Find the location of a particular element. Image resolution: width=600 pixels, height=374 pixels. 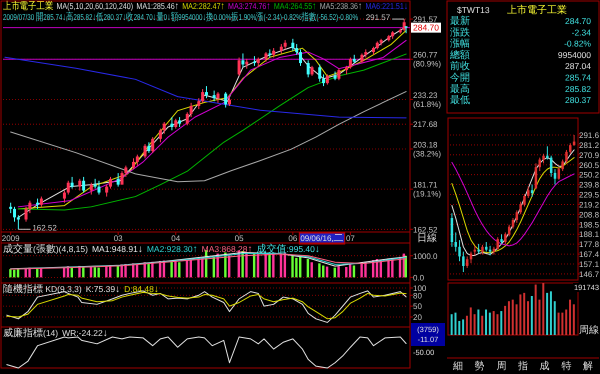

text: -2.34 is located at coordinates (581, 32).